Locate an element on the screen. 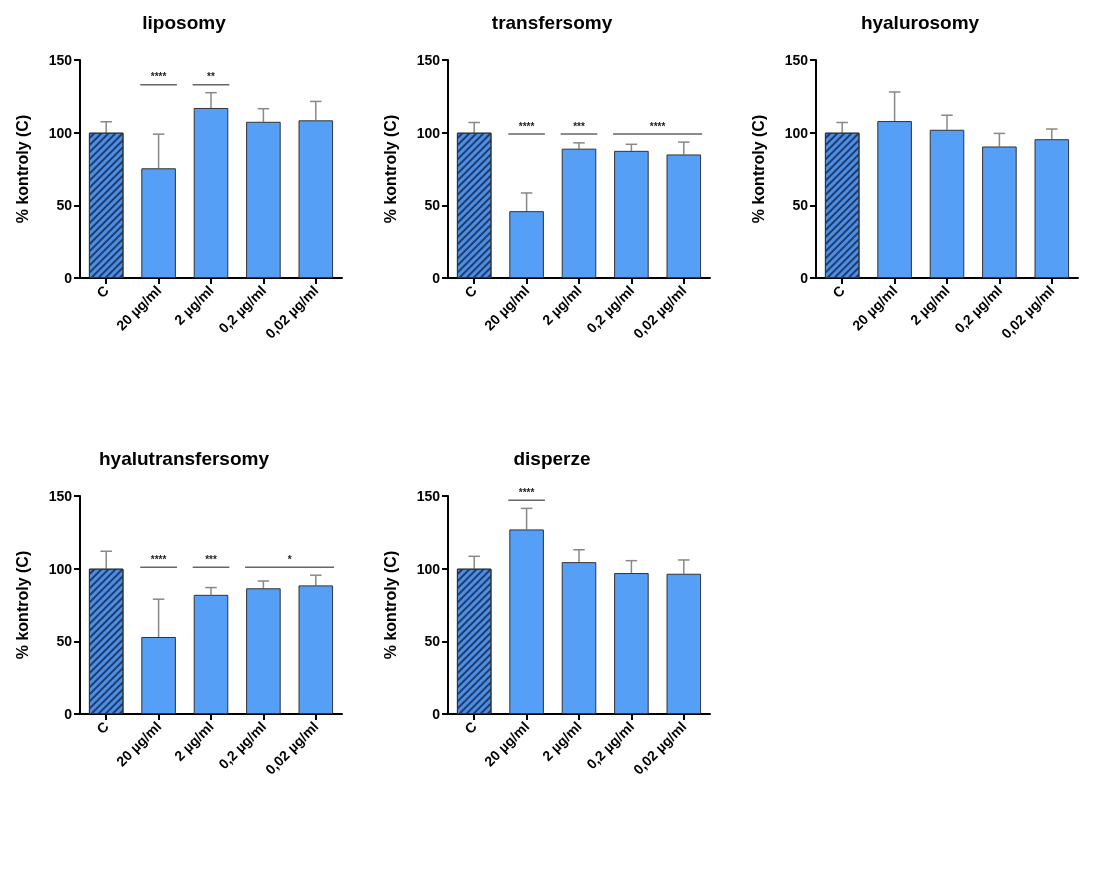 This screenshot has width=1106, height=872. chart-title: transfersomy is located at coordinates (552, 22).